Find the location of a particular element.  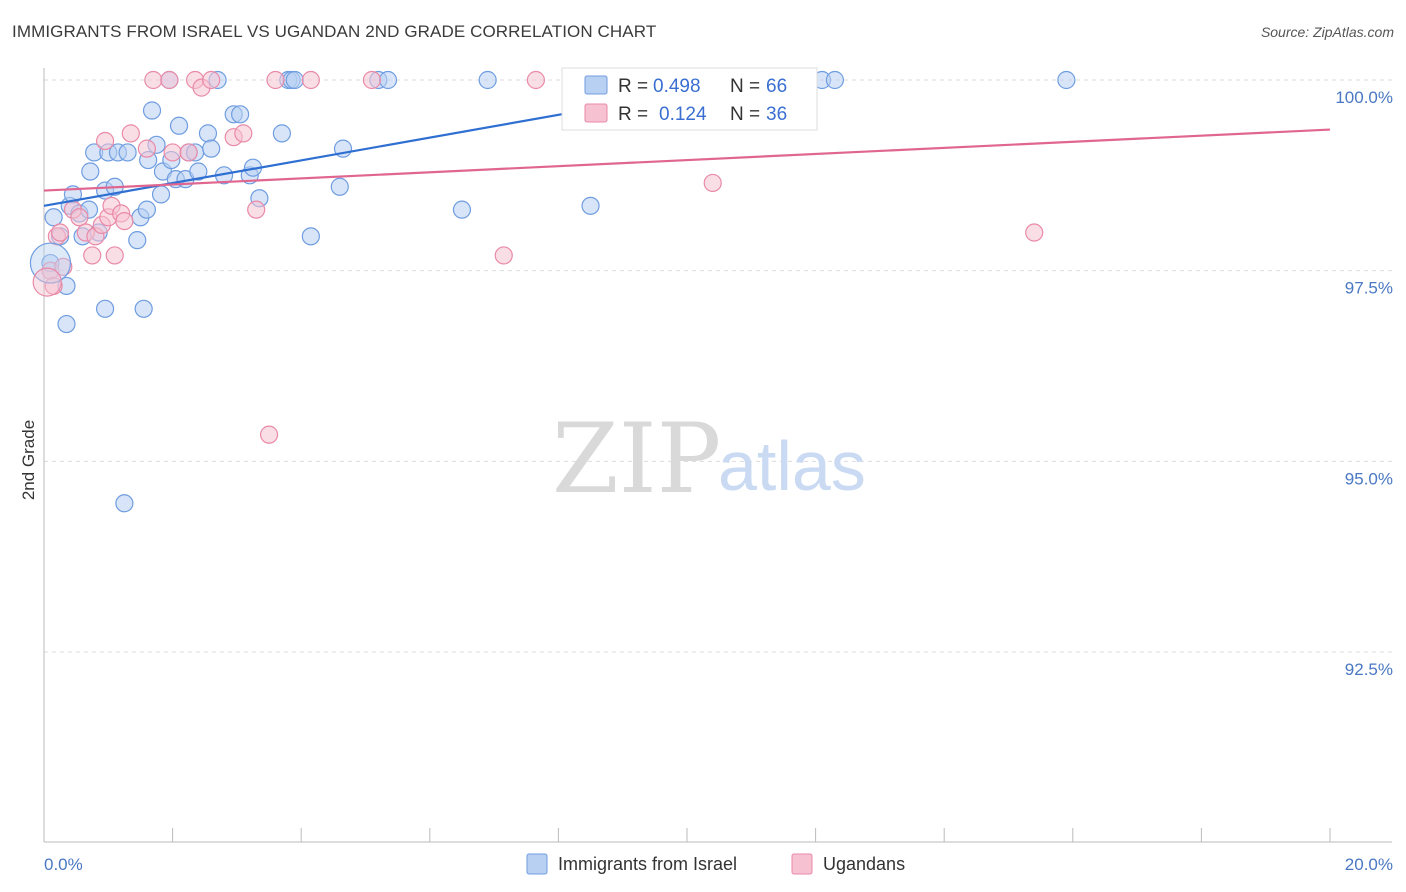

legend-swatch-israel is located at coordinates (537, 864).